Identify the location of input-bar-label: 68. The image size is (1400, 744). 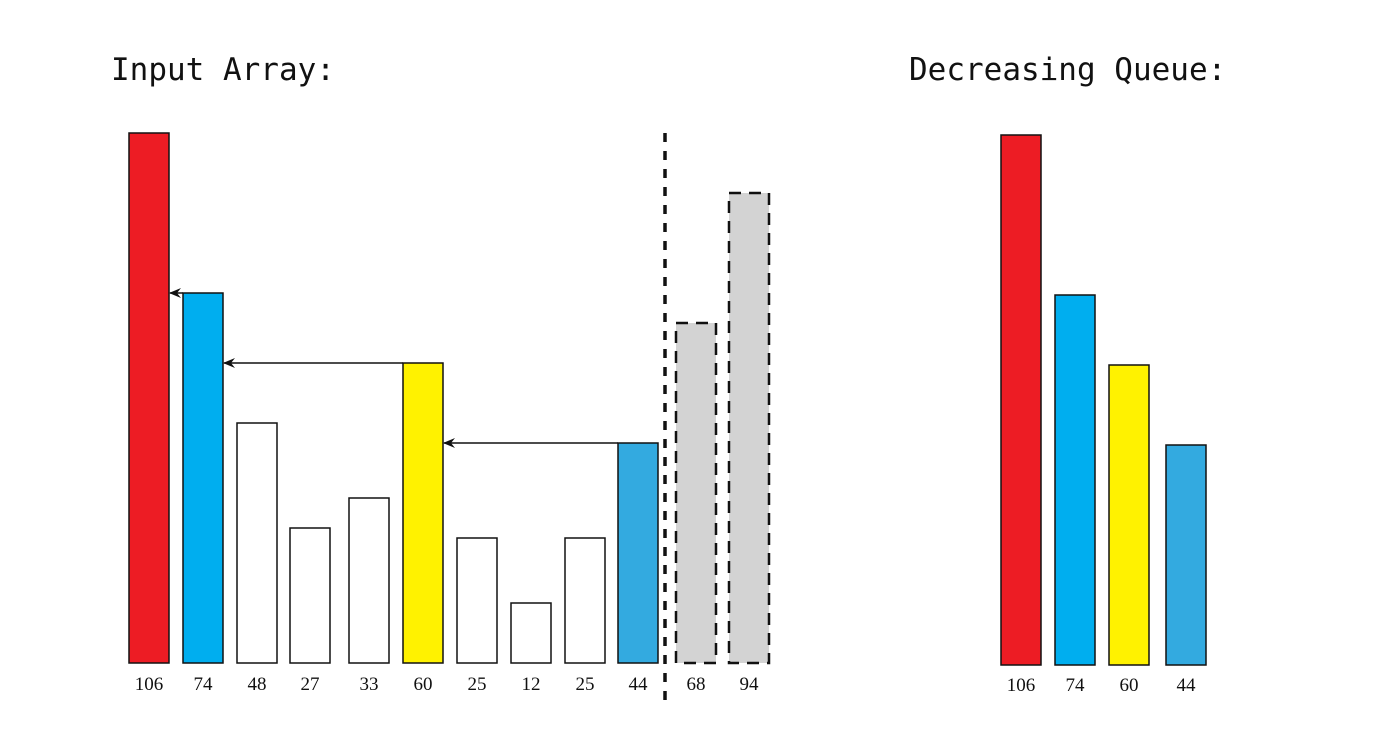
(696, 684).